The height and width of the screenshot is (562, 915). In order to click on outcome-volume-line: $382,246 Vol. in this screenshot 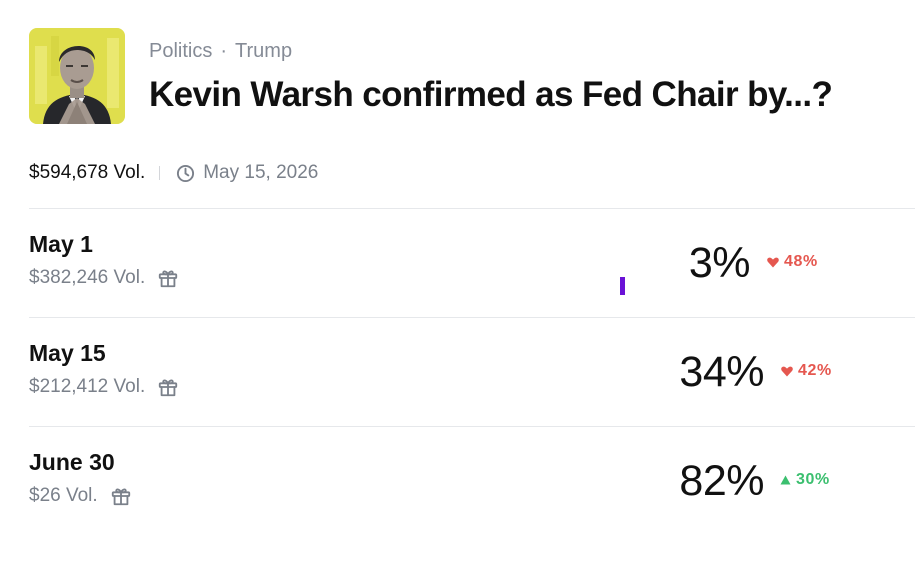, I will do `click(104, 278)`.